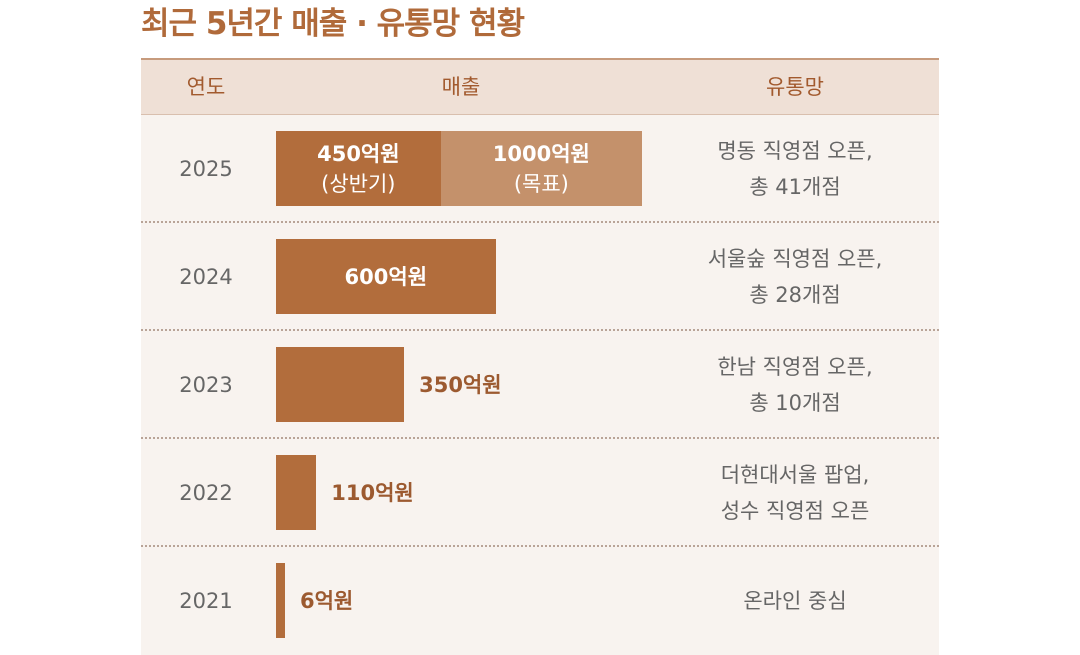 The height and width of the screenshot is (655, 1080). Describe the element at coordinates (461, 87) in the screenshot. I see `header-sales: 매출` at that location.